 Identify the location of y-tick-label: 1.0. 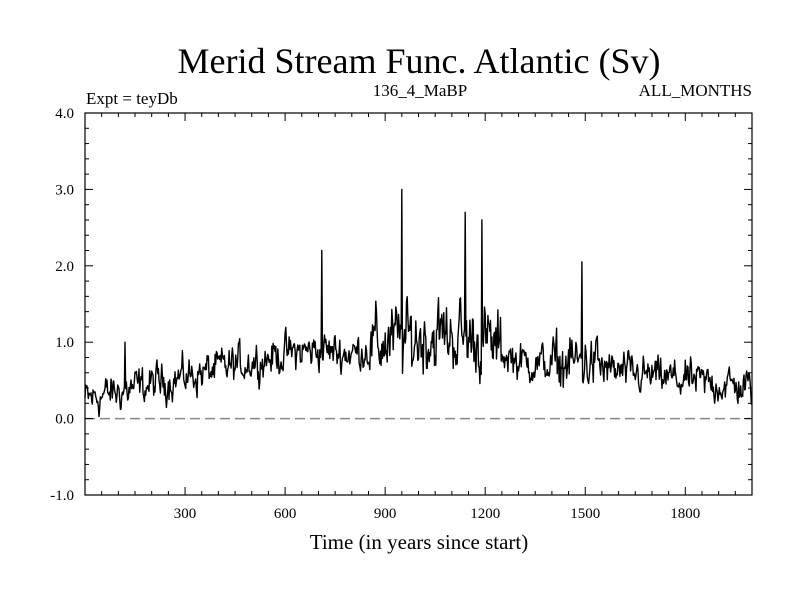
(64, 343).